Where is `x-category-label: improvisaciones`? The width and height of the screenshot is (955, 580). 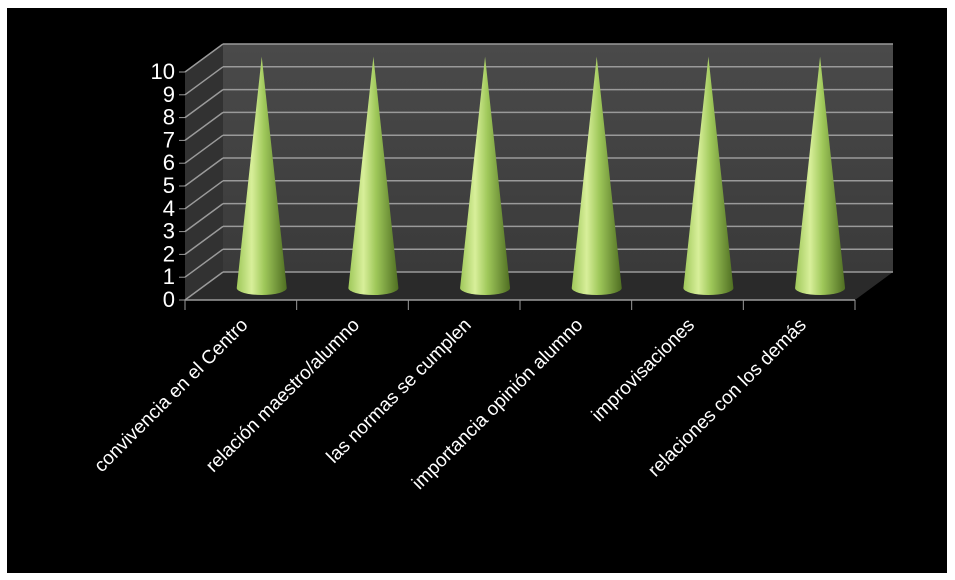
x-category-label: improvisaciones is located at coordinates (643, 370).